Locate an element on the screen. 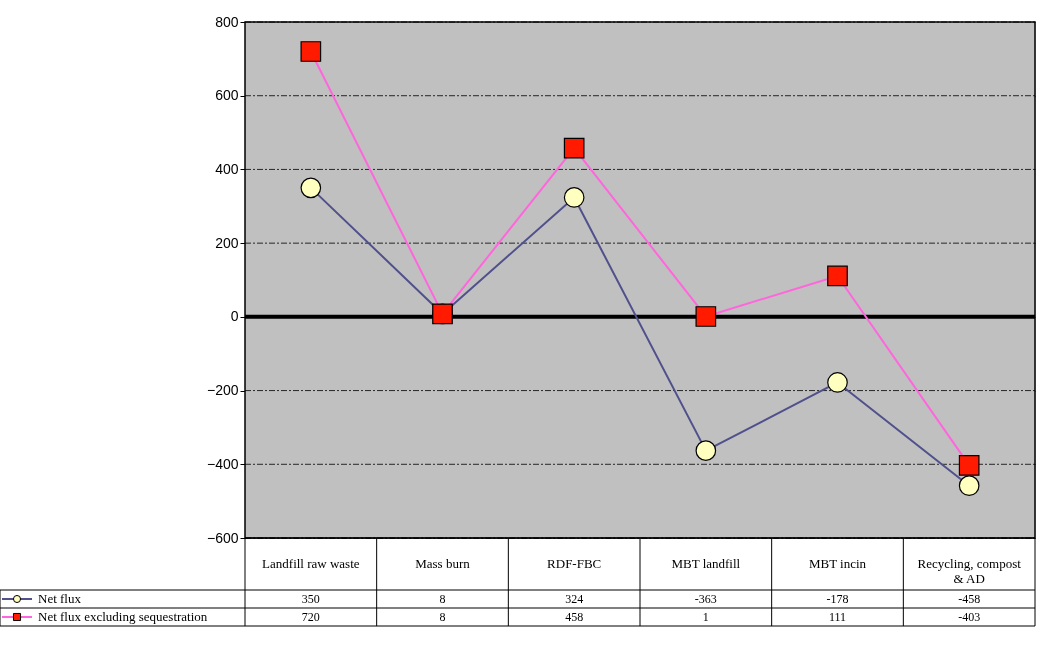  y-tick-label: −400 is located at coordinates (222, 463).